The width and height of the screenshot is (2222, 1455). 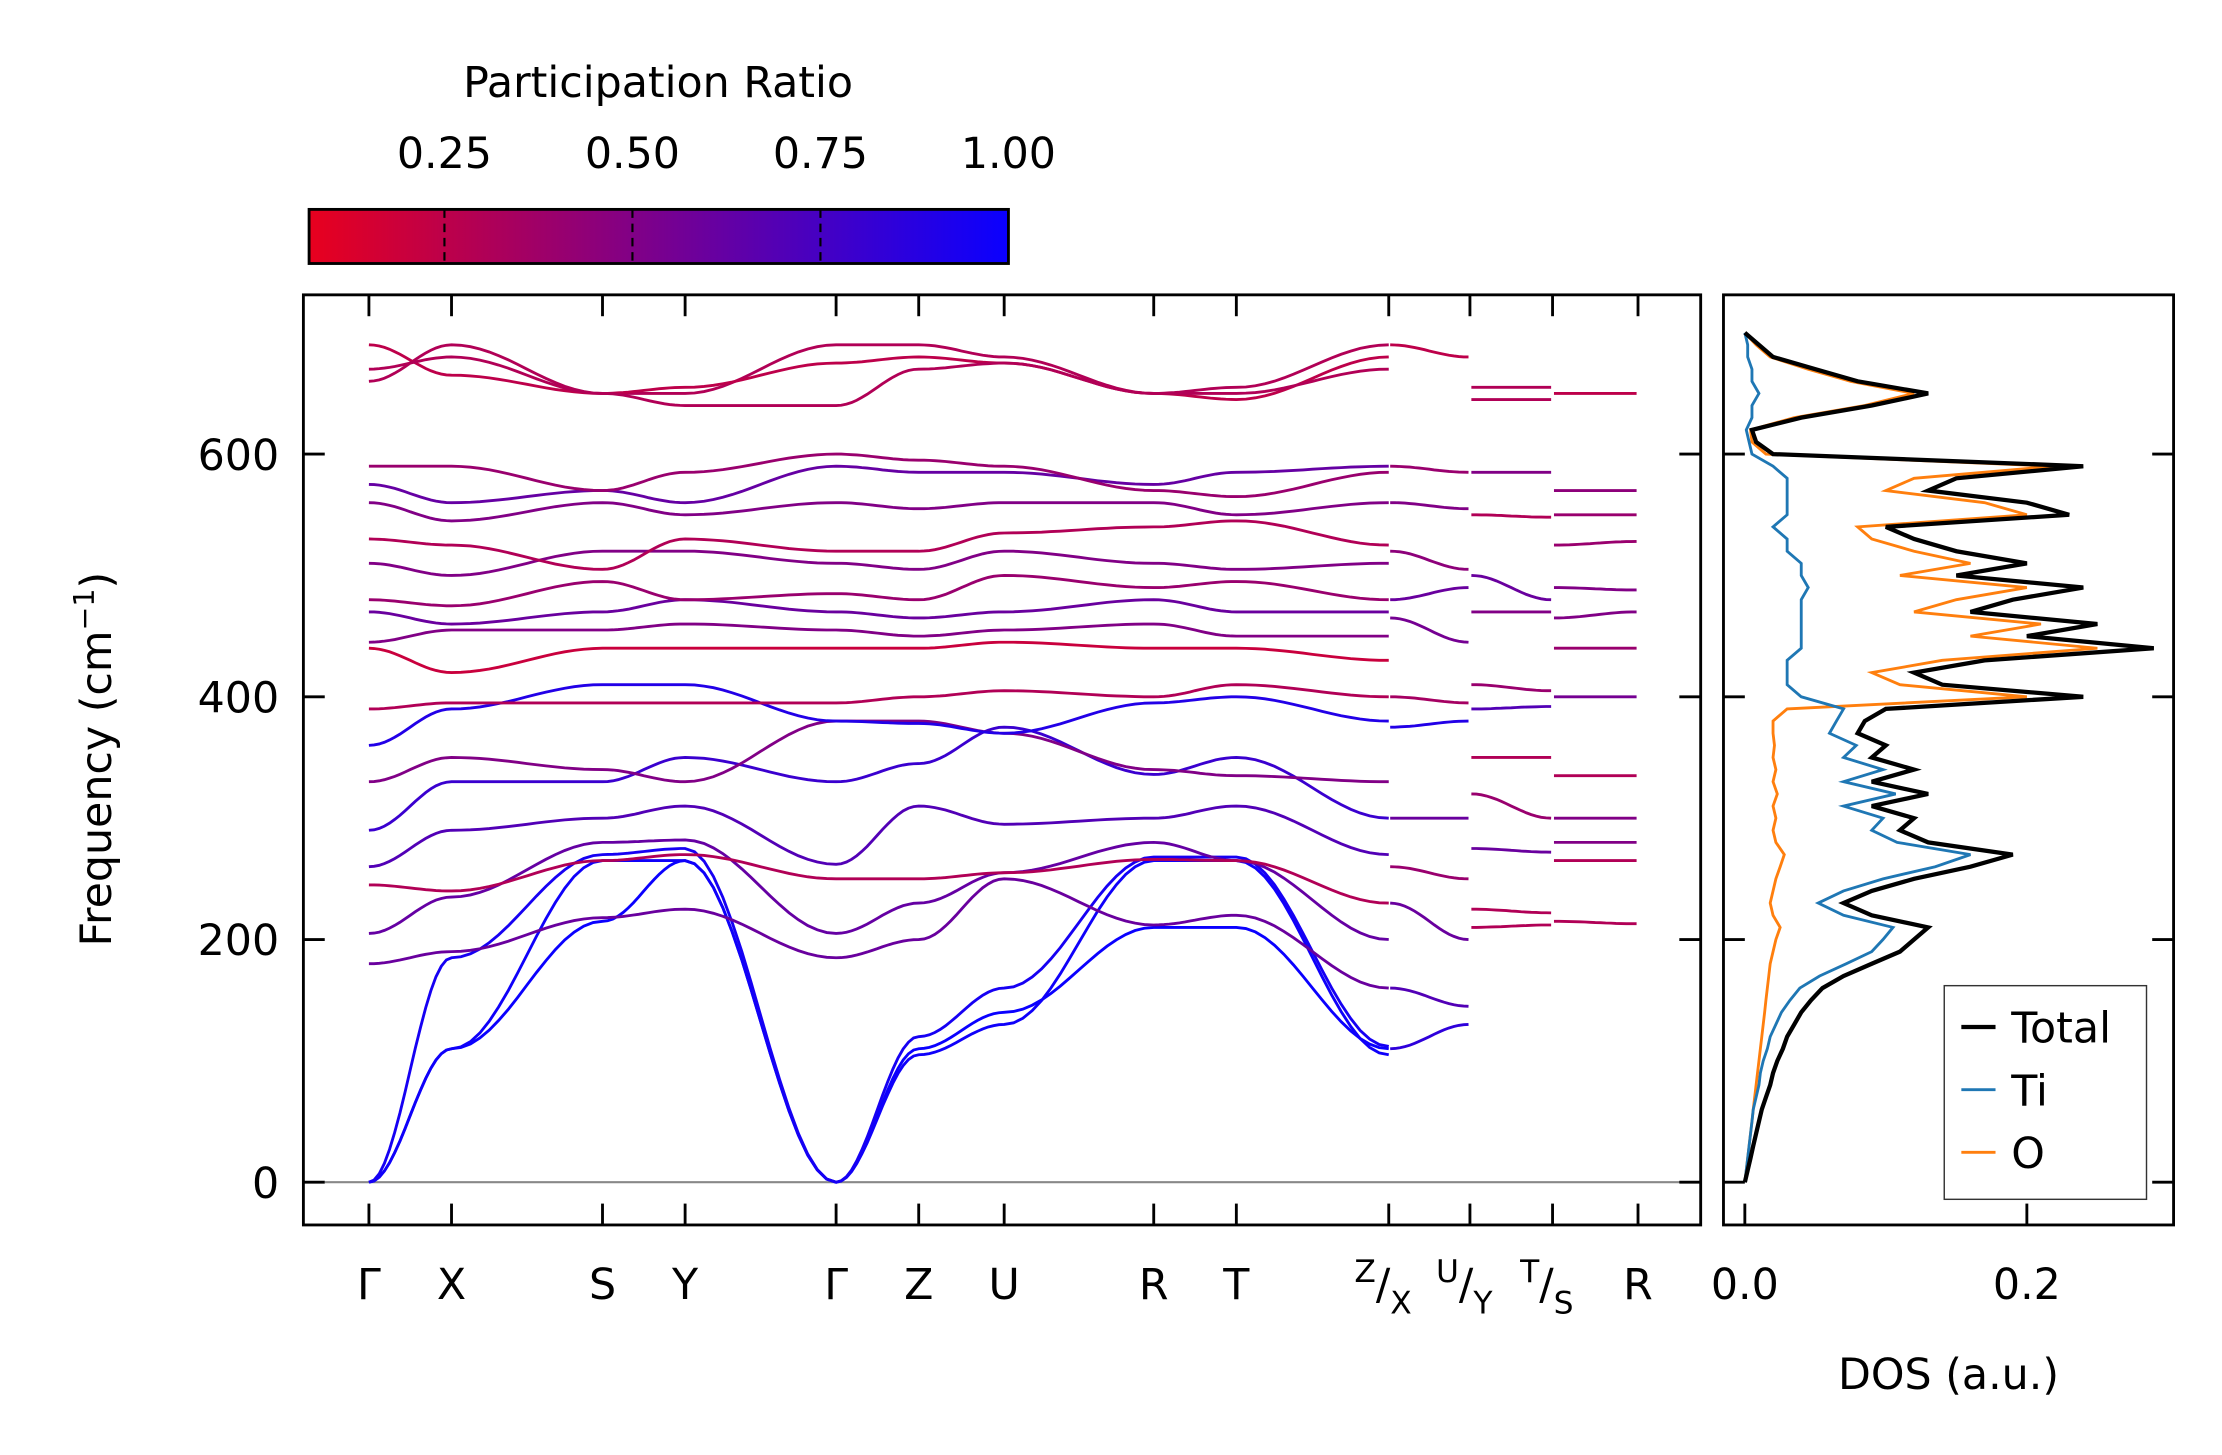 I want to click on dos-x-tick-label: 0.2, so click(x=2027, y=1285).